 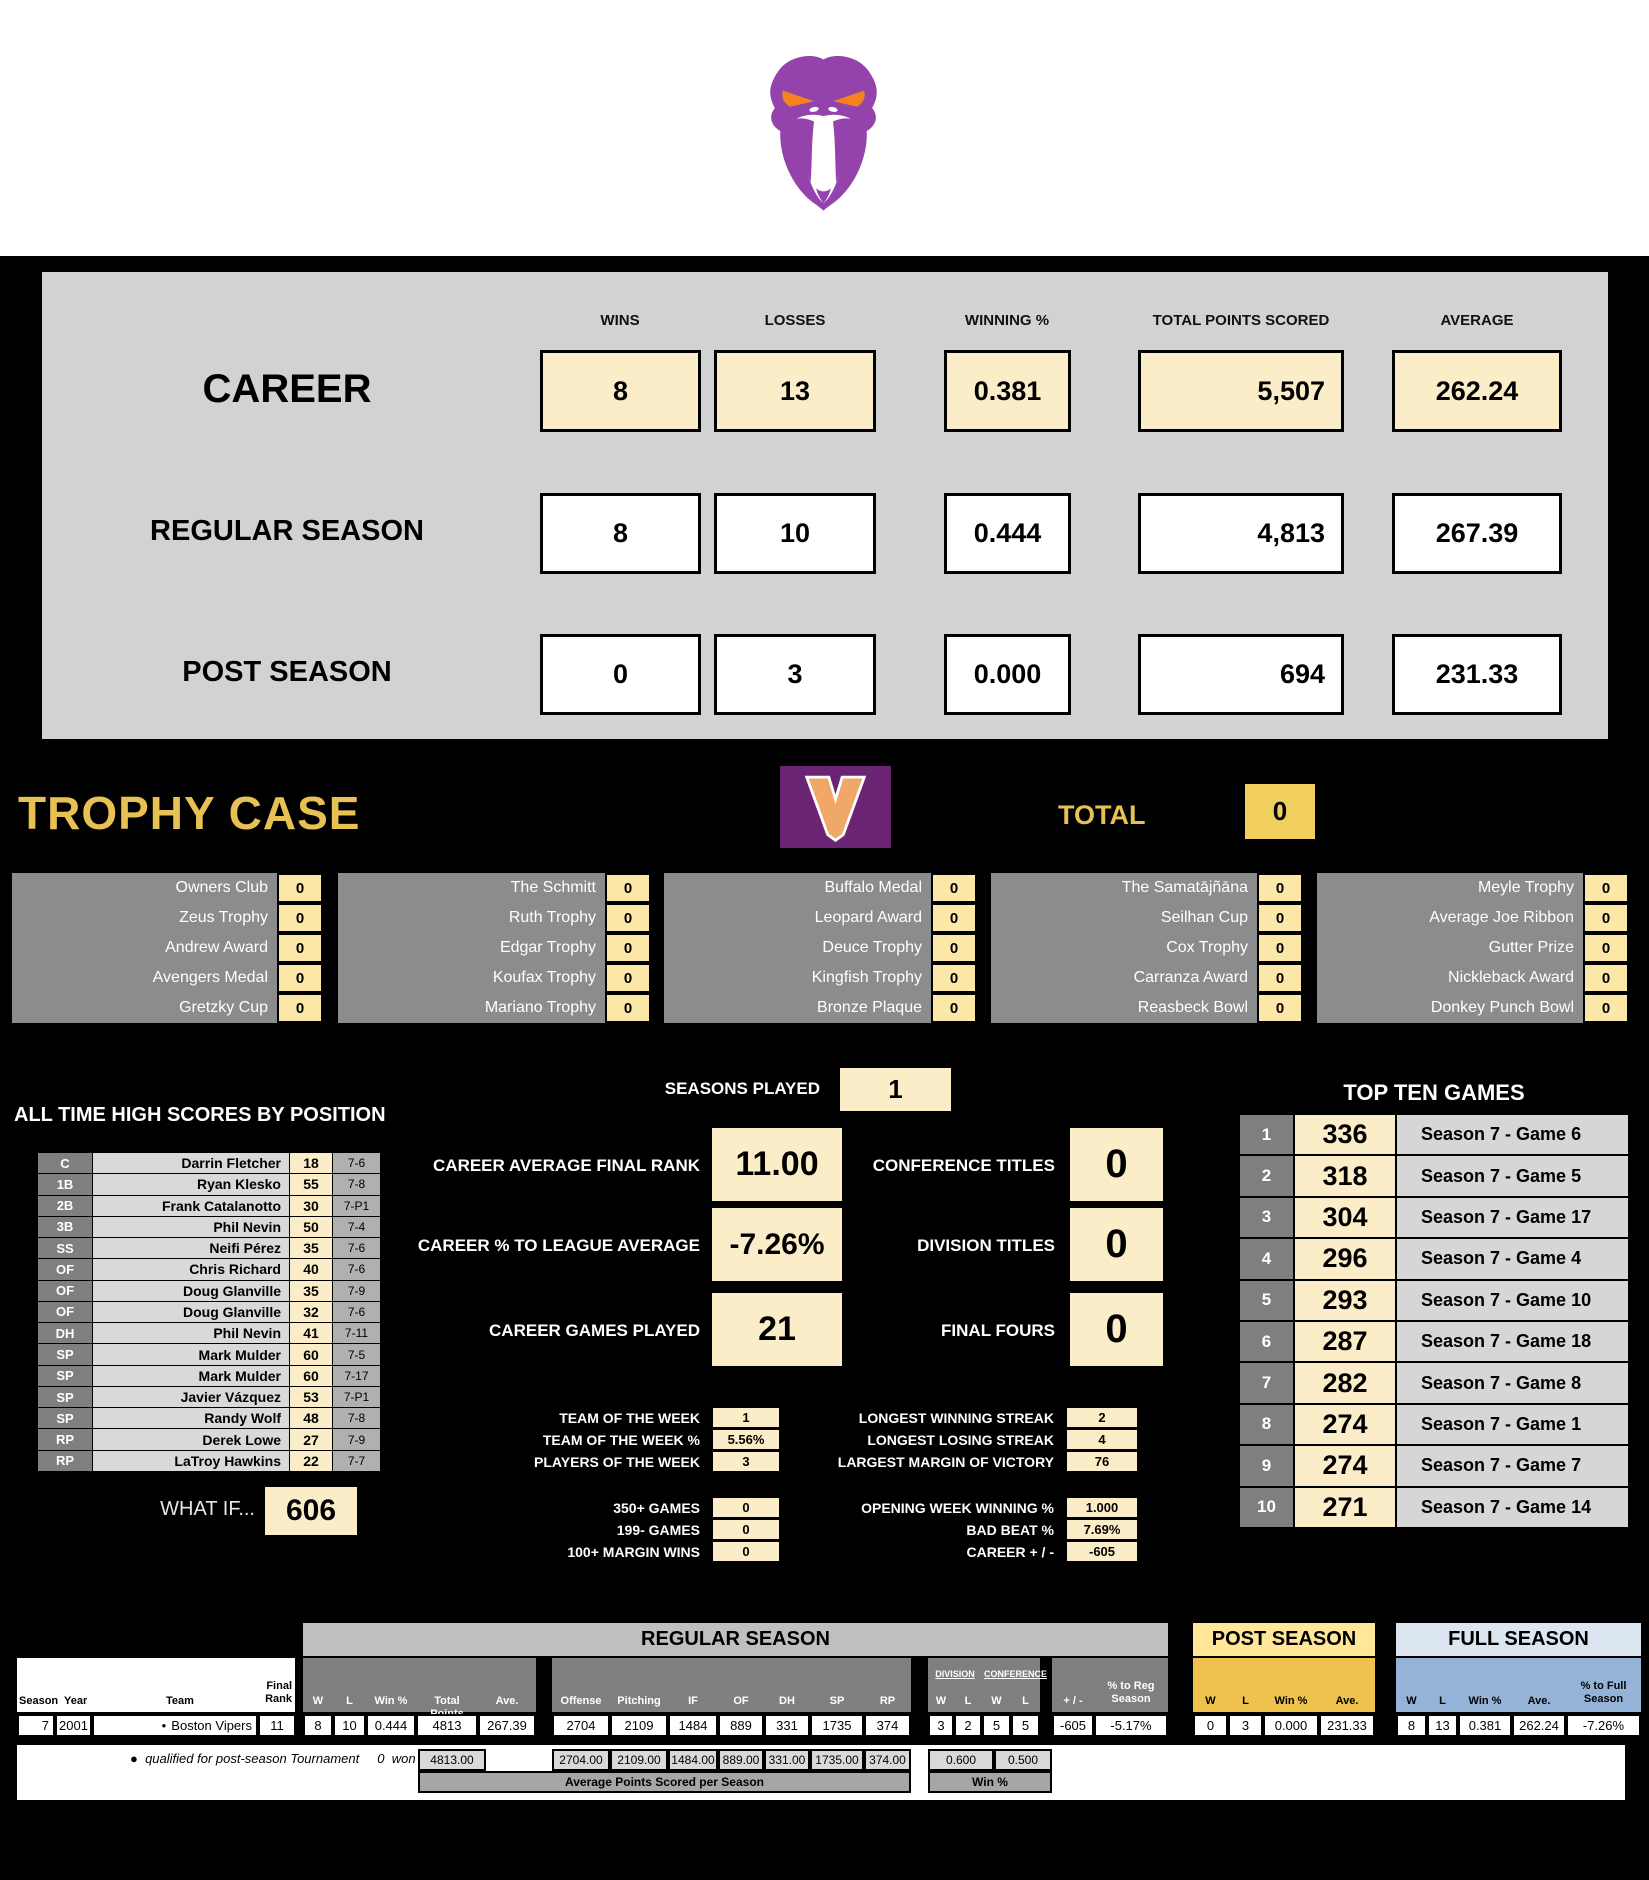 What do you see at coordinates (1245, 1725) in the screenshot?
I see `ps-l-cell: 3` at bounding box center [1245, 1725].